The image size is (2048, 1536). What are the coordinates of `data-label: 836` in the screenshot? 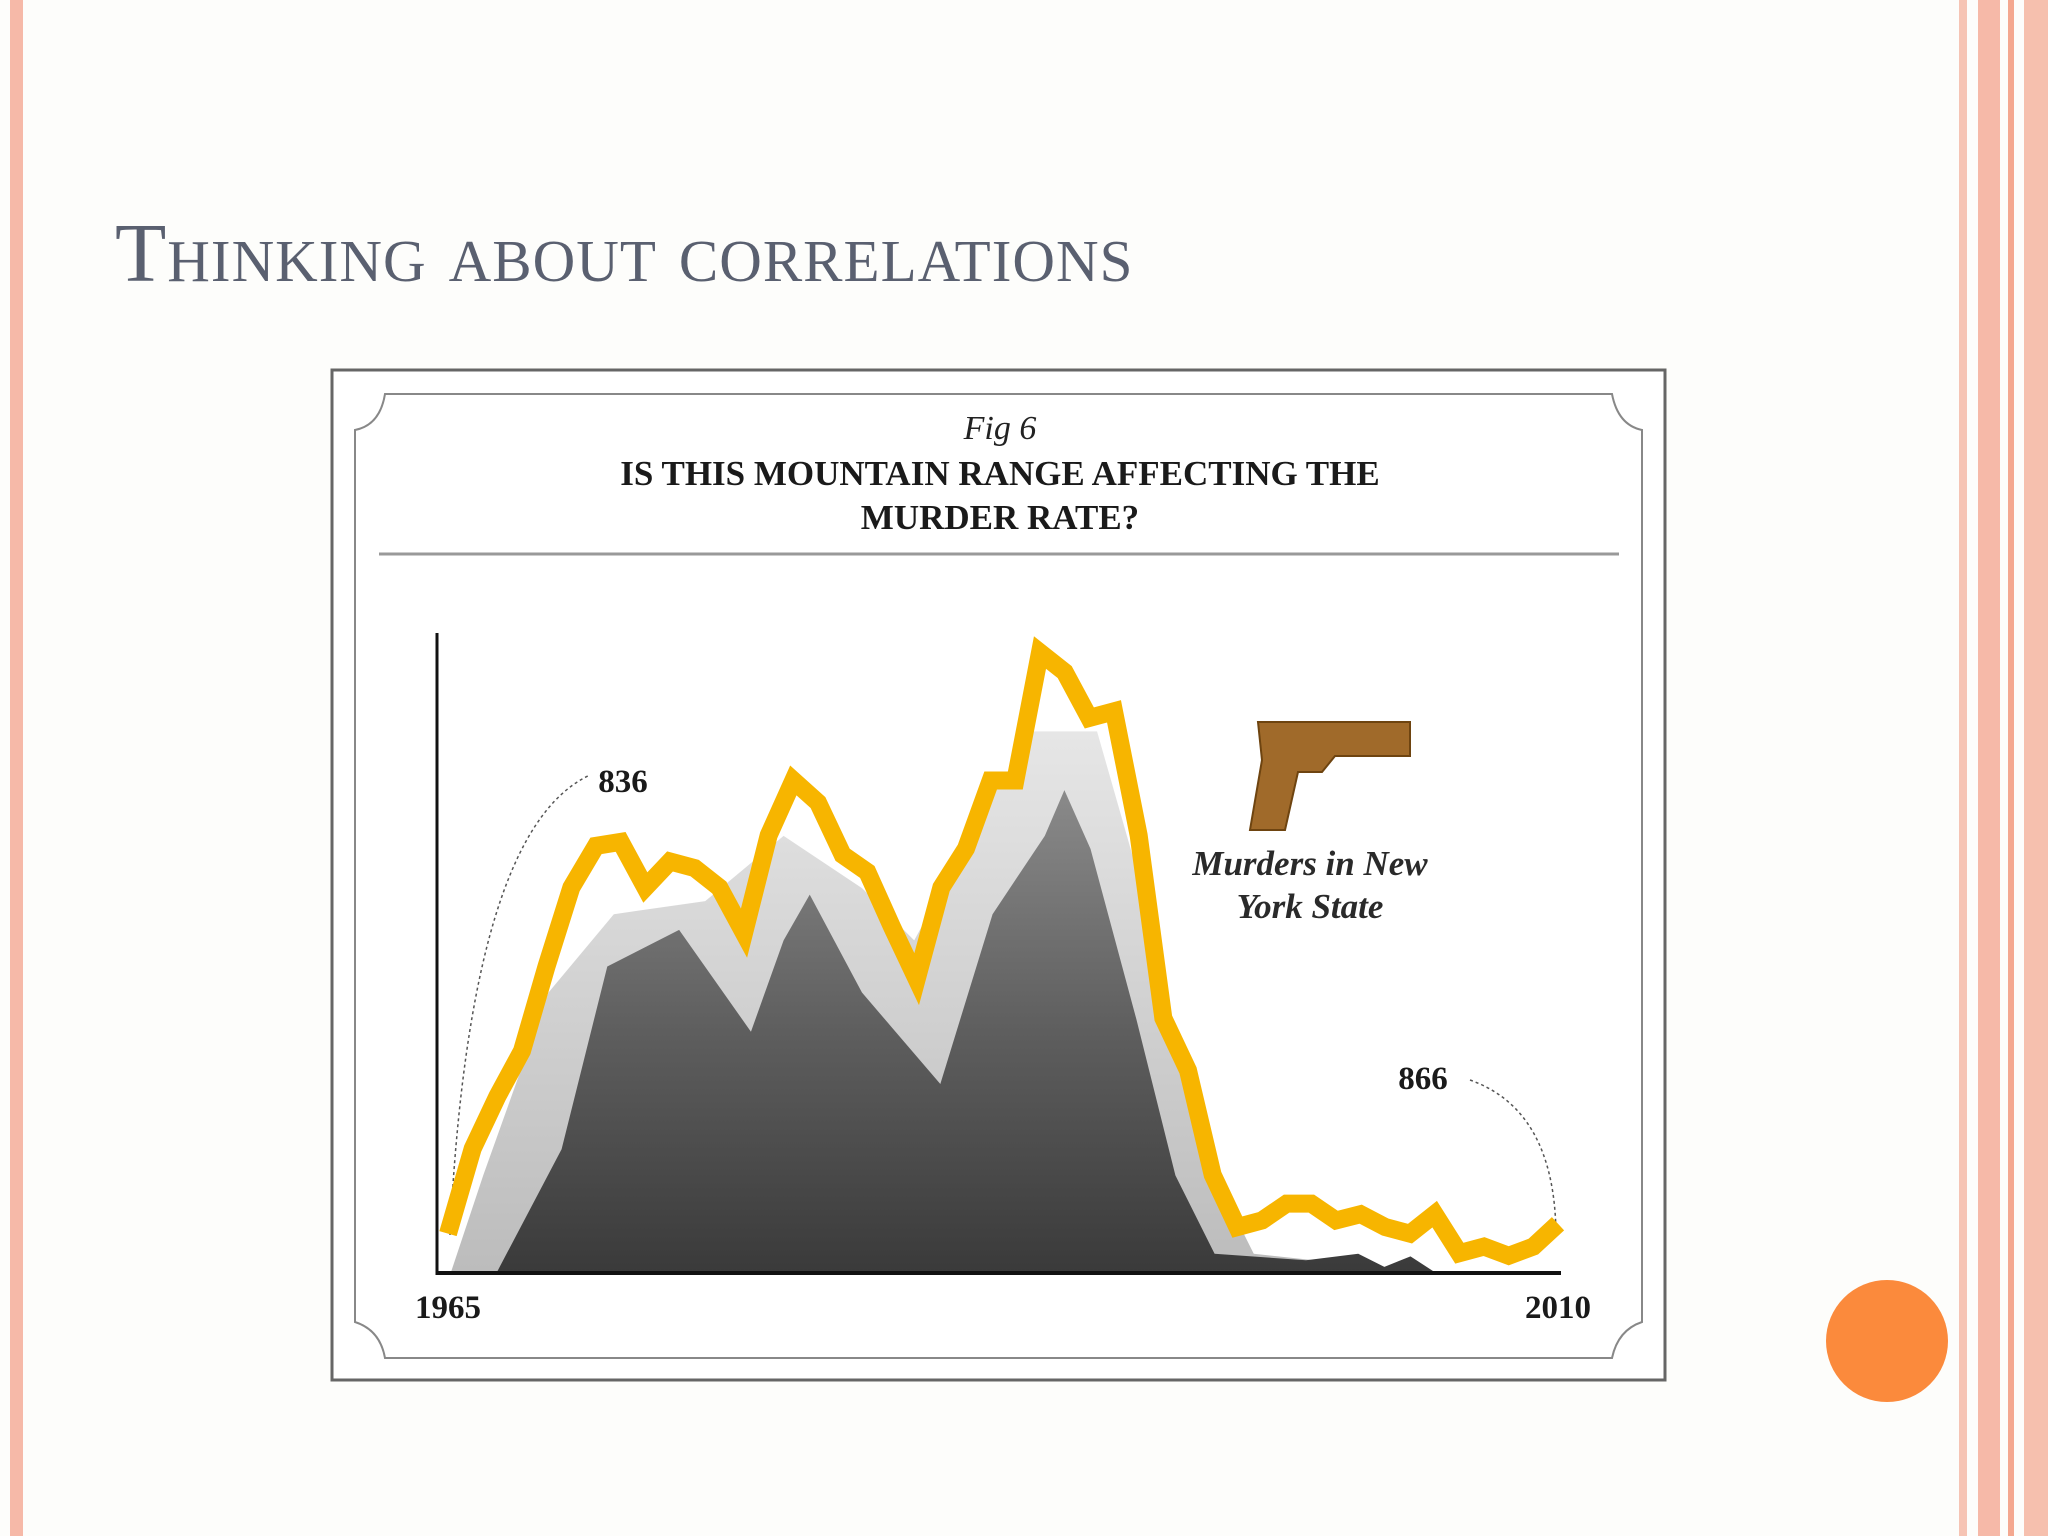 It's located at (623, 782).